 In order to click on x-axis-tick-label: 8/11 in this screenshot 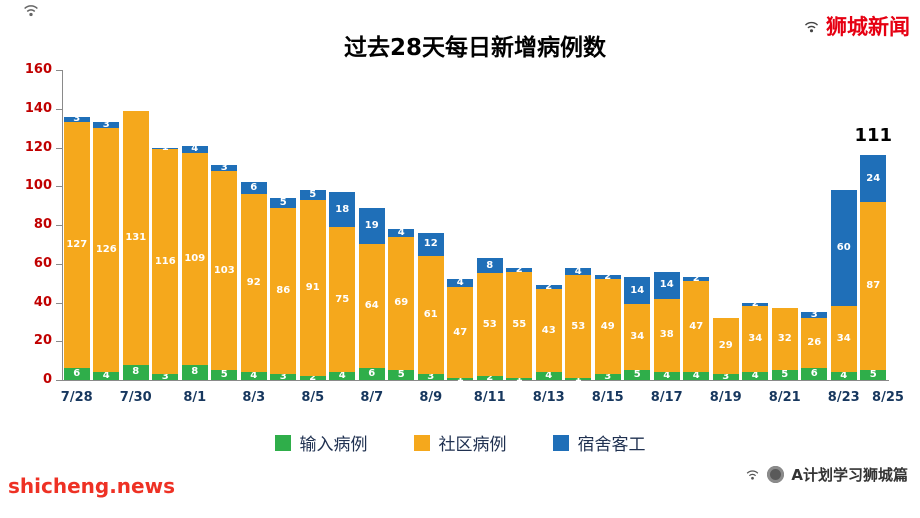, I will do `click(489, 397)`.